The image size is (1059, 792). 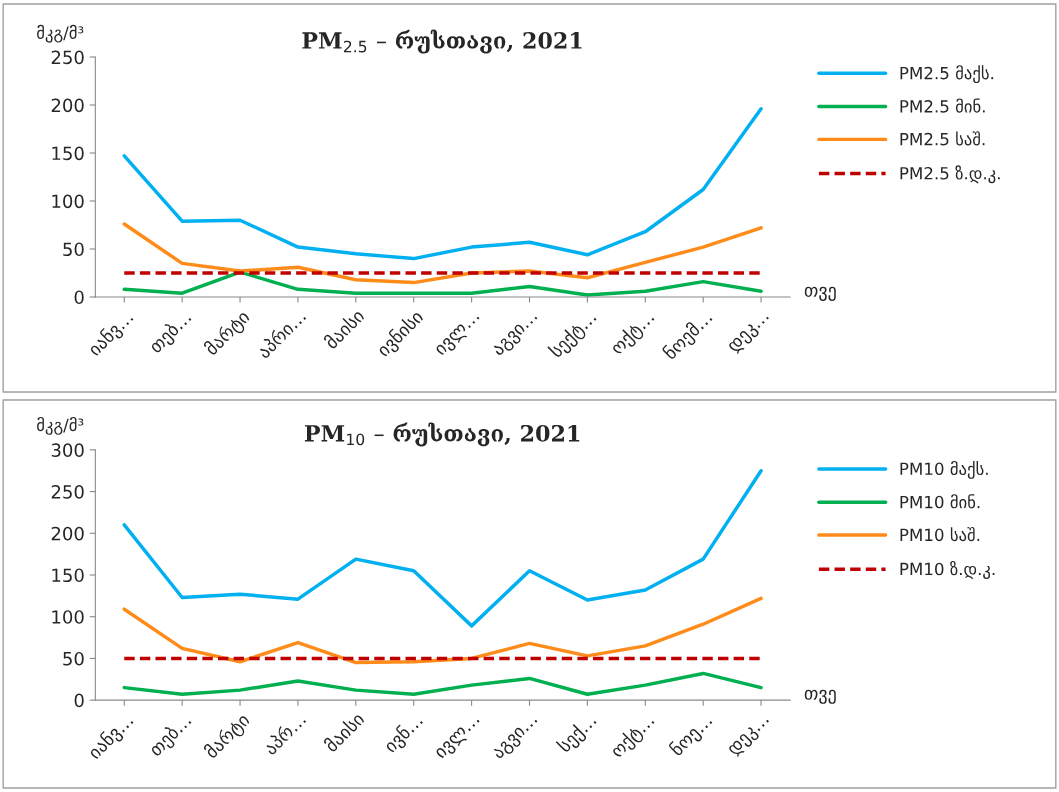 I want to click on legend-label: PM10 ზ.დ.კ., so click(x=947, y=570).